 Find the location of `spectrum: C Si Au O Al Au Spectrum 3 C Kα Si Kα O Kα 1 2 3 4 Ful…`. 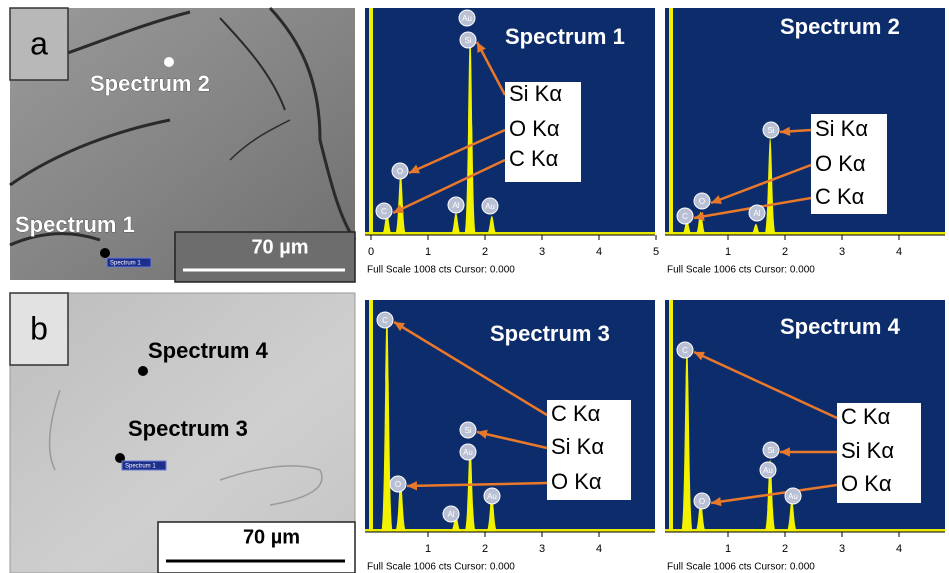

spectrum: C Si Au O Al Au Spectrum 3 C Kα Si Kα O Kα 1 2 3 4 Ful… is located at coordinates (510, 436).